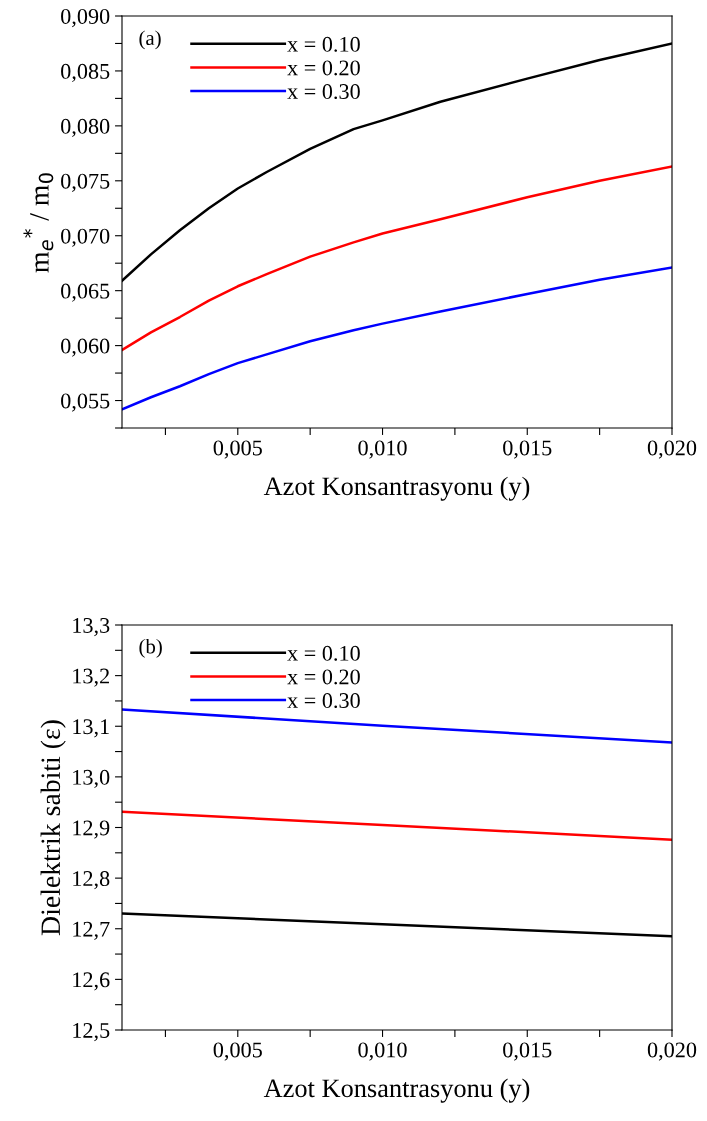 The image size is (707, 1121). What do you see at coordinates (85, 402) in the screenshot?
I see `y-tick-label: 0,055` at bounding box center [85, 402].